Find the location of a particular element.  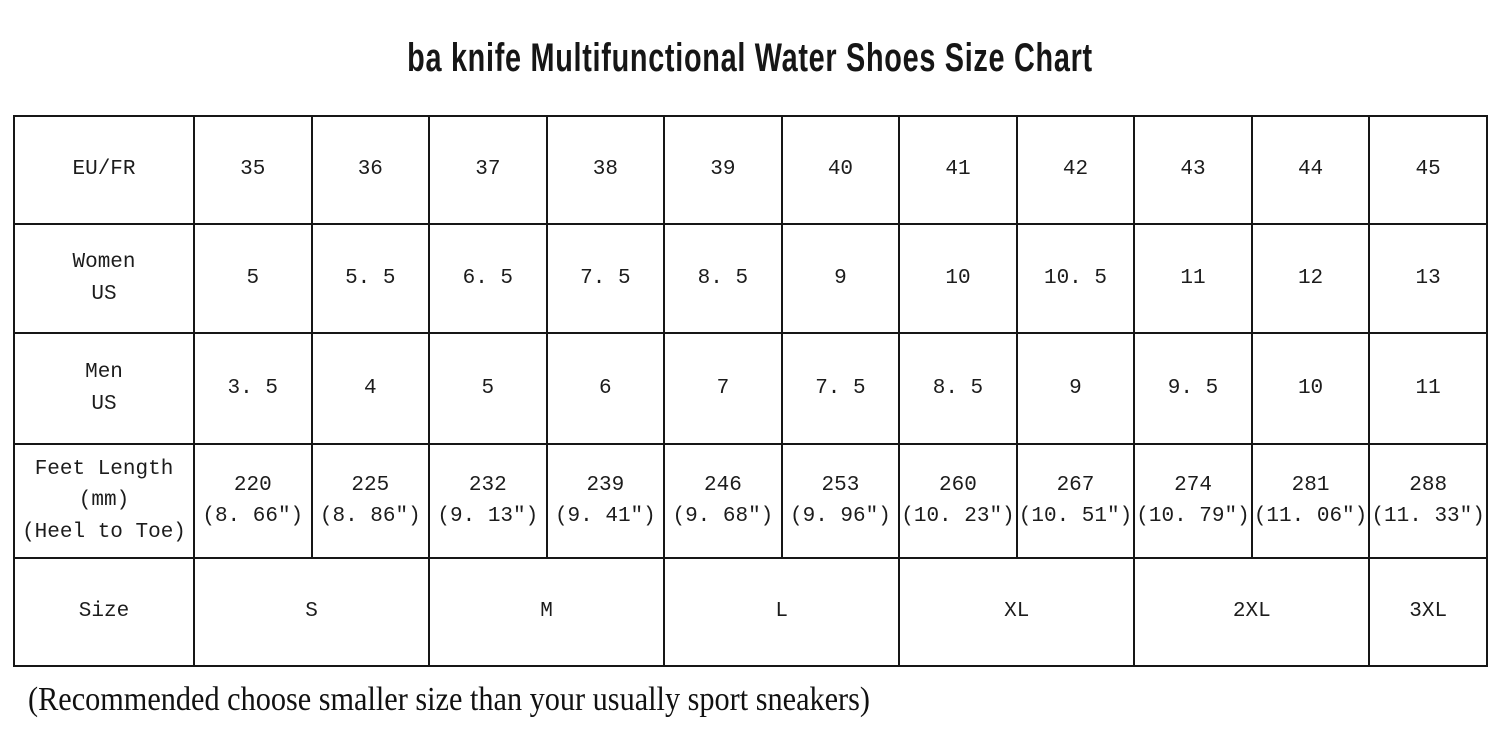

table-cell: 6. 5 is located at coordinates (488, 278).